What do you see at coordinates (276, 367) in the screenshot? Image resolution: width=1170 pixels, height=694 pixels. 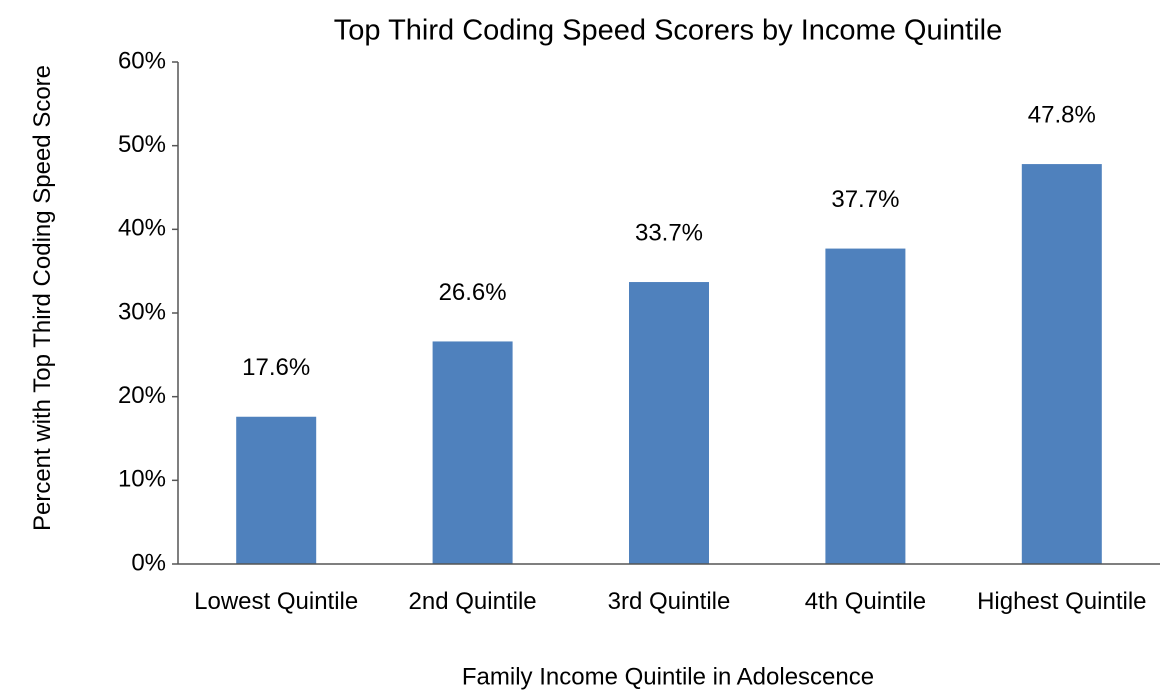 I see `value-label: 17.6%` at bounding box center [276, 367].